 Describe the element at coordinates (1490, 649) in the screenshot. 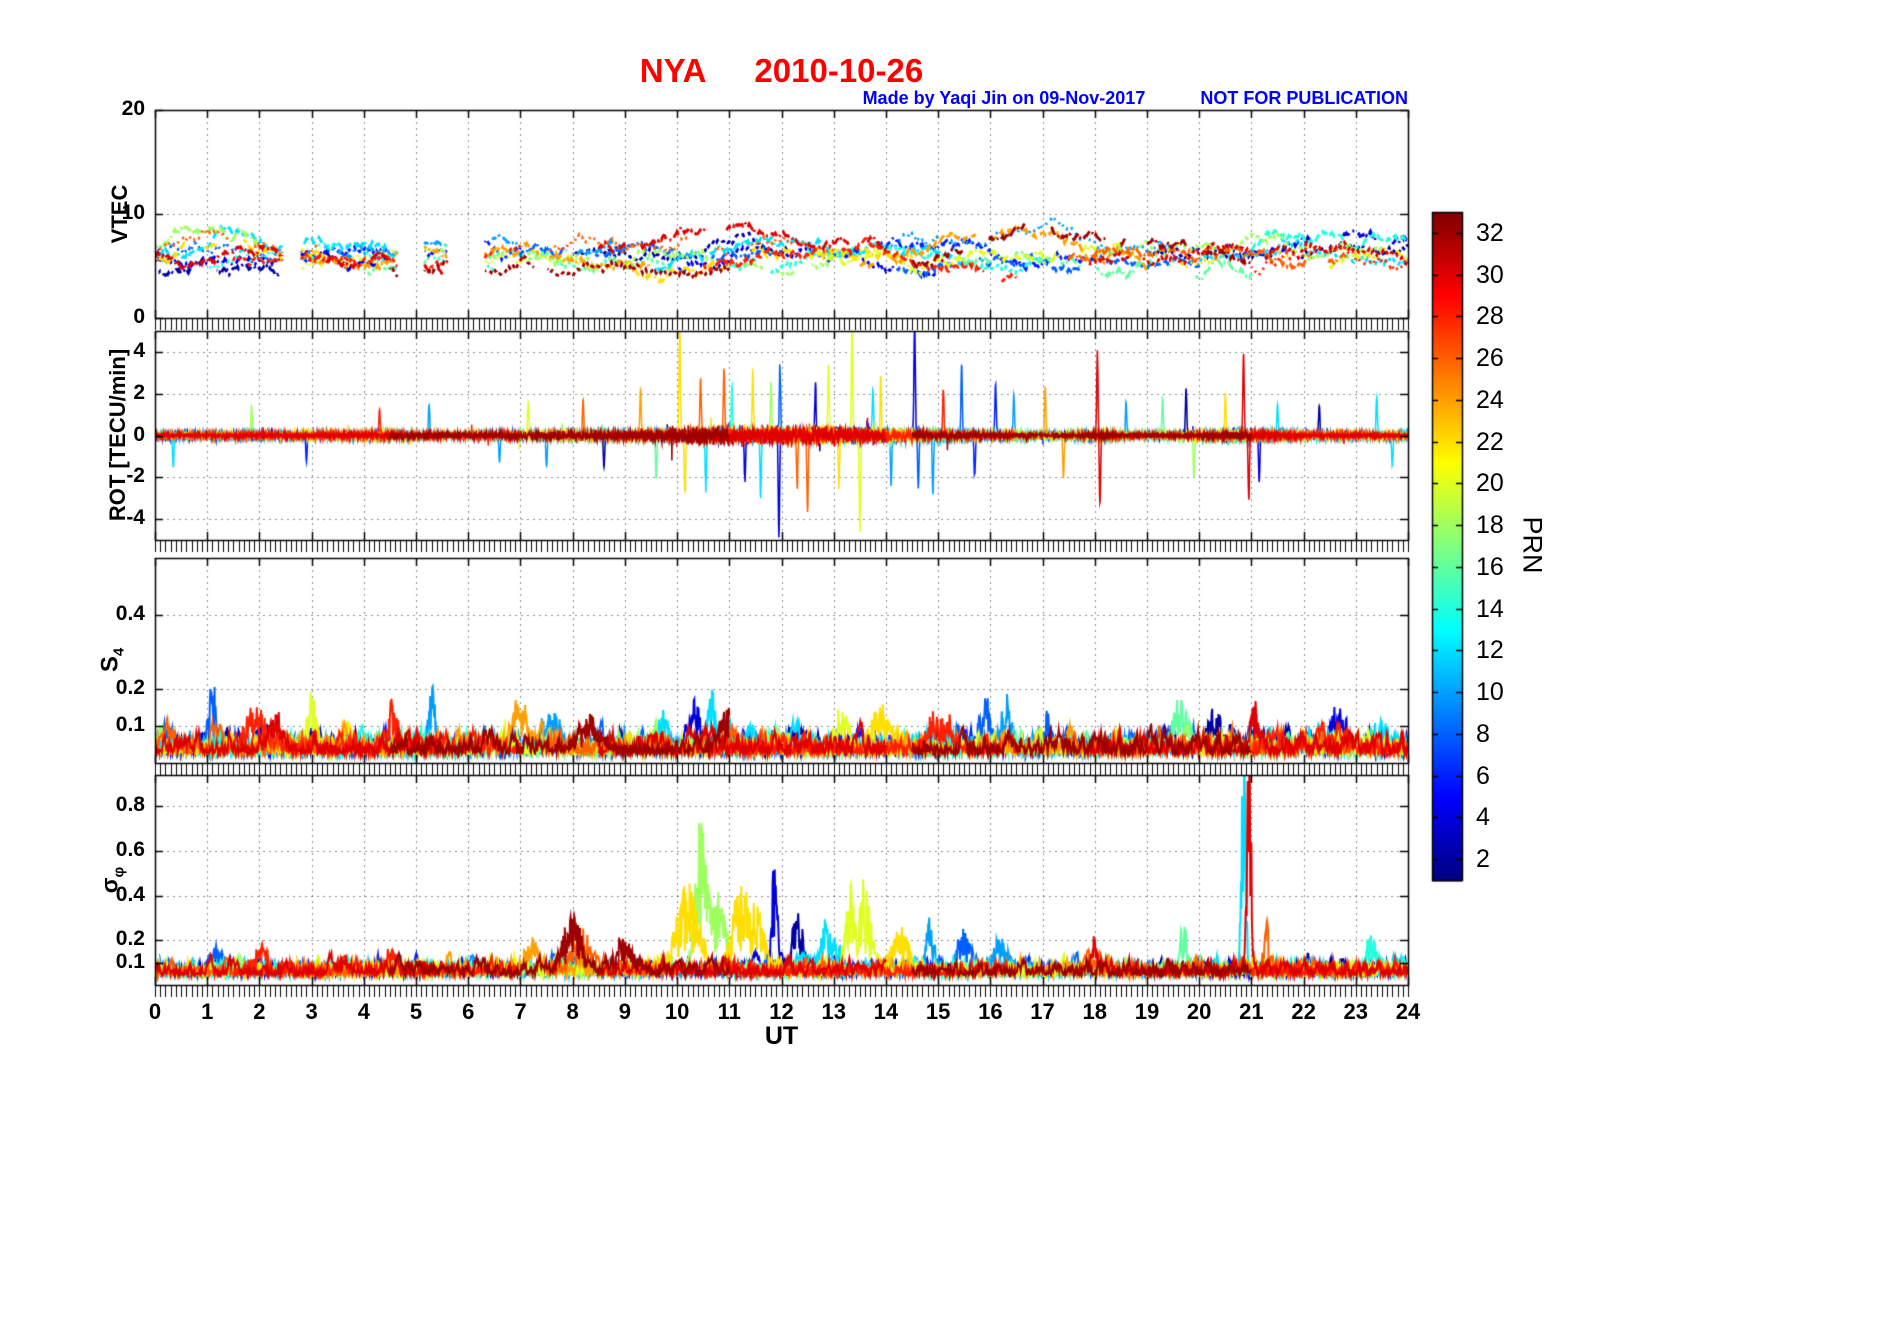

I see `colorbar-tick-label: 12` at that location.